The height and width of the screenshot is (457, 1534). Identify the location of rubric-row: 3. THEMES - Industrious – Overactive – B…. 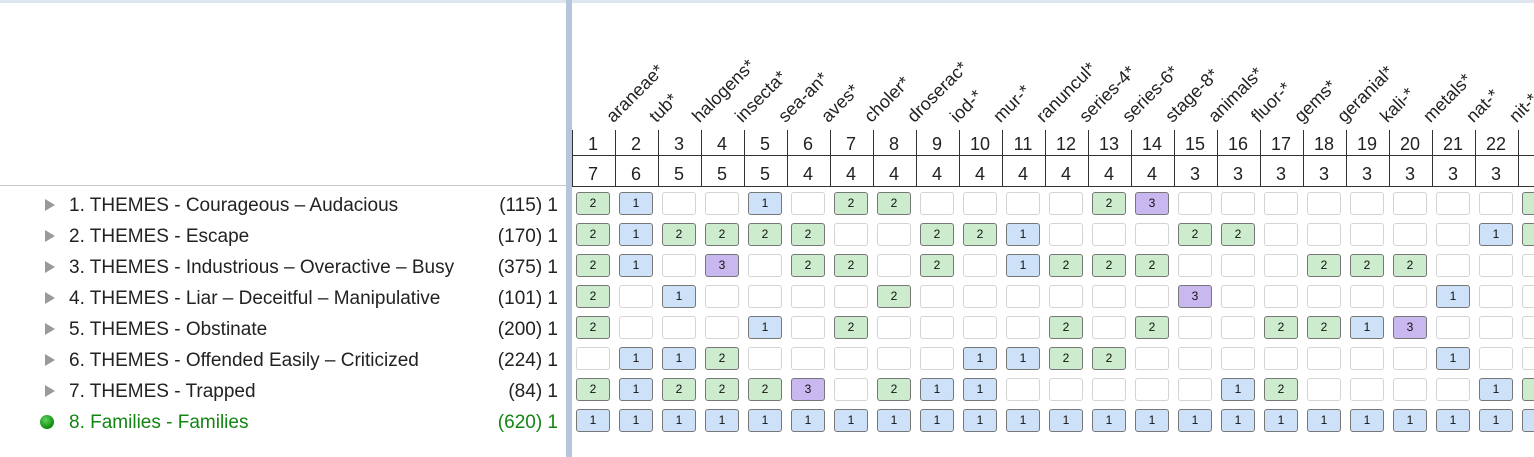
(283, 267).